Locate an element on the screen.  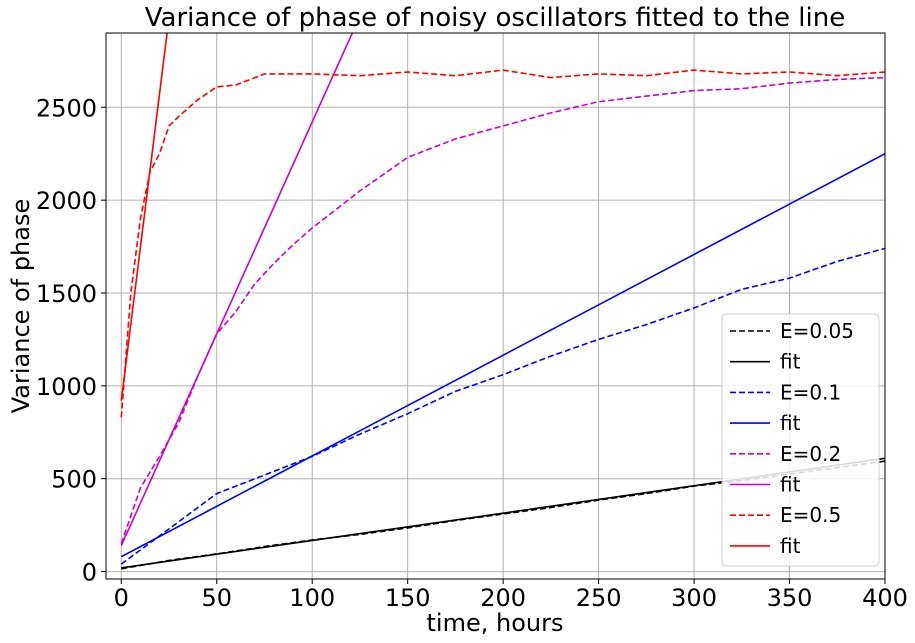
x-tick-label: 400 is located at coordinates (885, 598).